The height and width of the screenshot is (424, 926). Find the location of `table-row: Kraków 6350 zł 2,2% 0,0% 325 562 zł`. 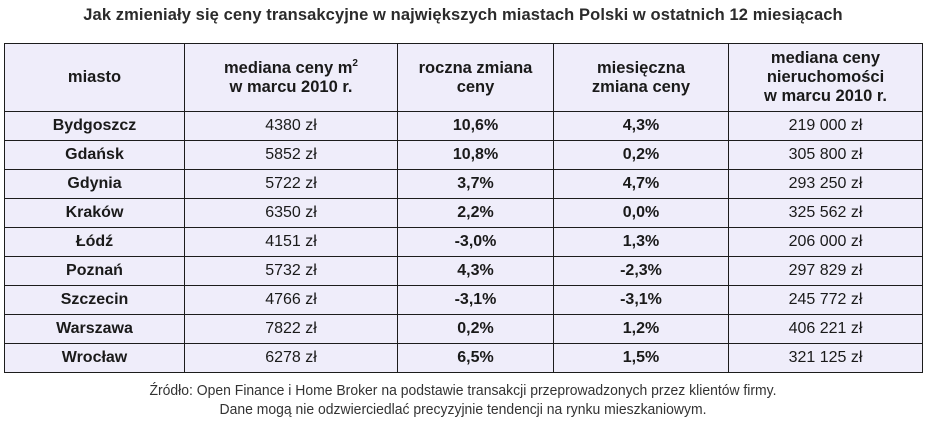

table-row: Kraków 6350 zł 2,2% 0,0% 325 562 zł is located at coordinates (463, 213).